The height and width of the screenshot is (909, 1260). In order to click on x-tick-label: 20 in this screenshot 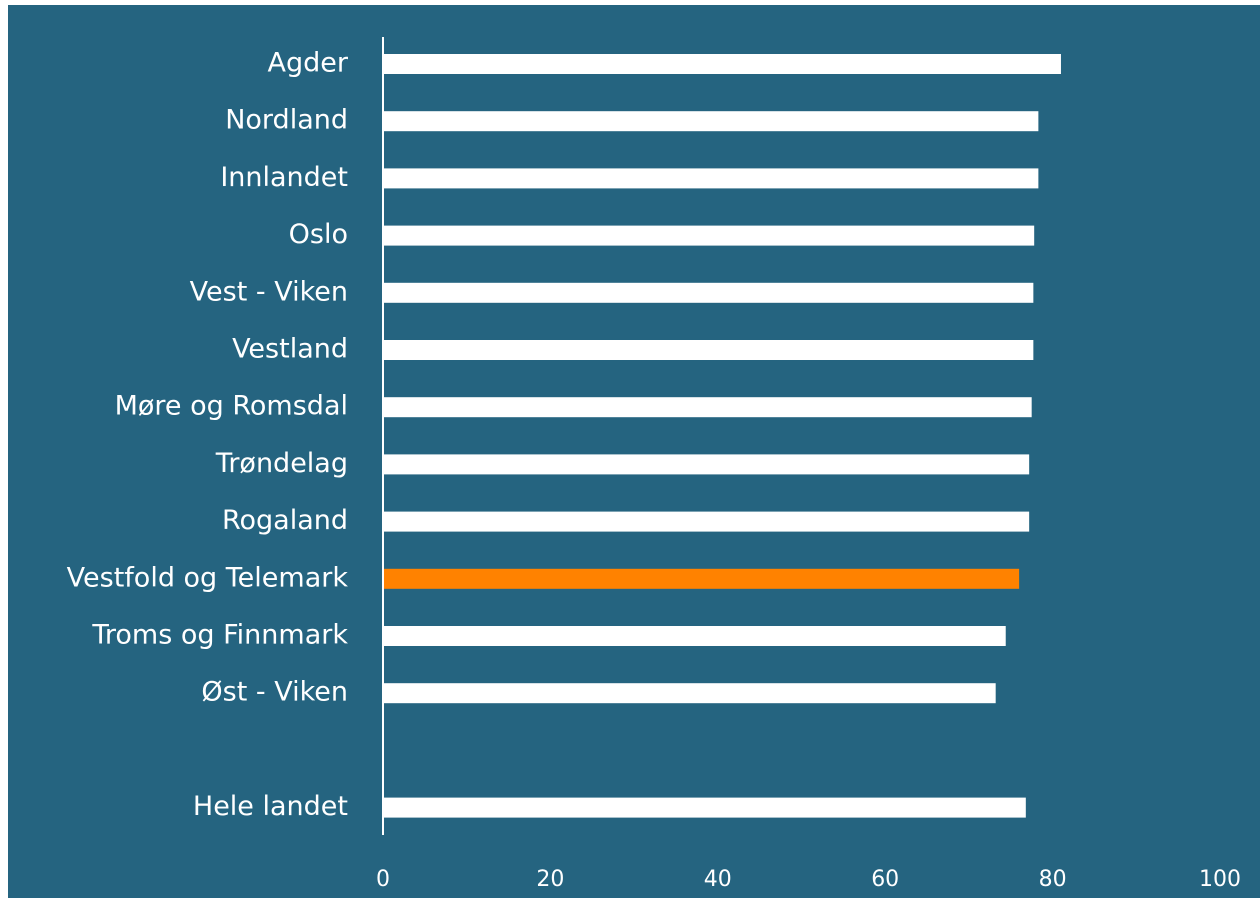, I will do `click(550, 879)`.